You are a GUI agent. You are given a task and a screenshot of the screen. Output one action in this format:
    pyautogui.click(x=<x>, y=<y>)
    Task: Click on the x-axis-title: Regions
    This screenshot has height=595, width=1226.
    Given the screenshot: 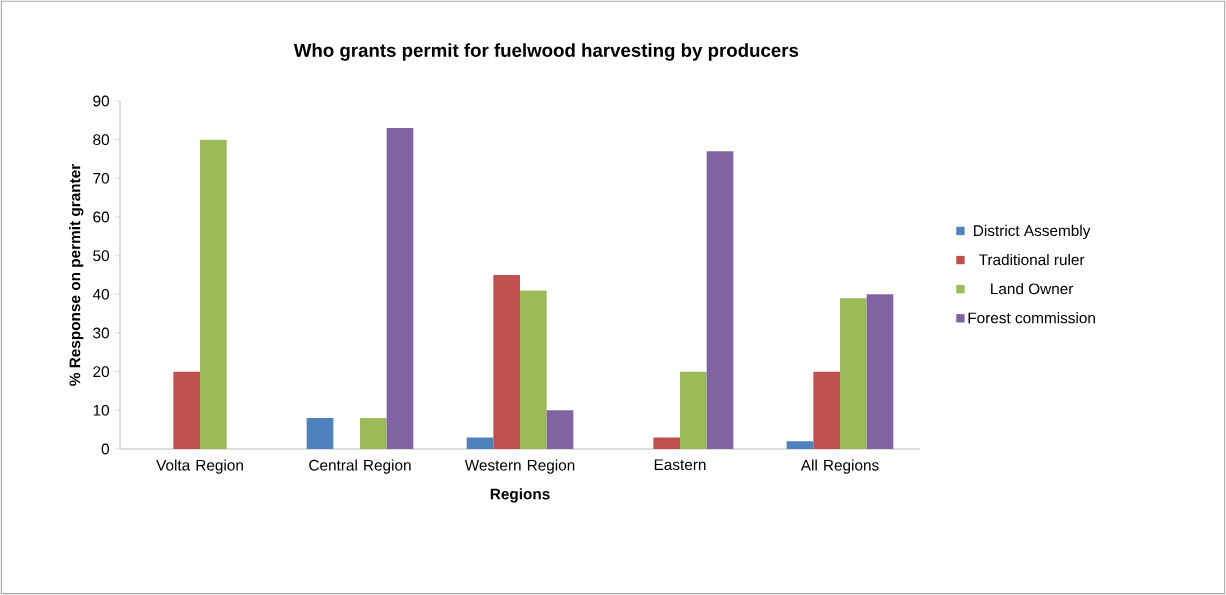 What is the action you would take?
    pyautogui.click(x=520, y=495)
    